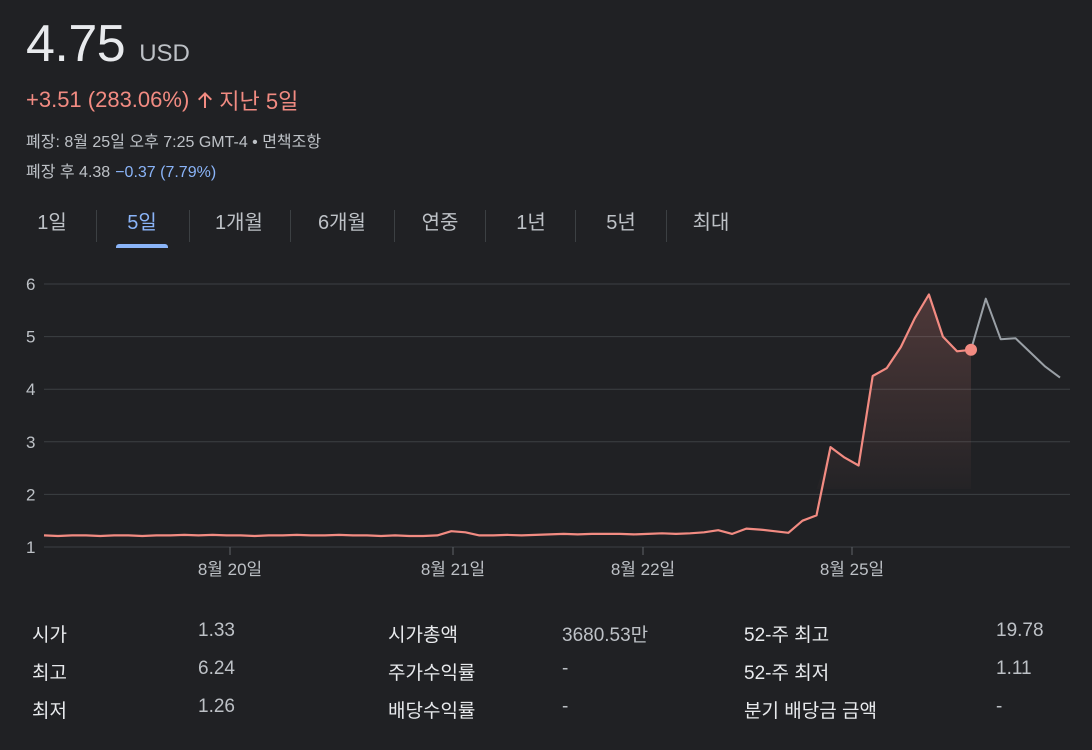 This screenshot has width=1092, height=750. What do you see at coordinates (852, 569) in the screenshot?
I see `x-tick-label: 8월 25일` at bounding box center [852, 569].